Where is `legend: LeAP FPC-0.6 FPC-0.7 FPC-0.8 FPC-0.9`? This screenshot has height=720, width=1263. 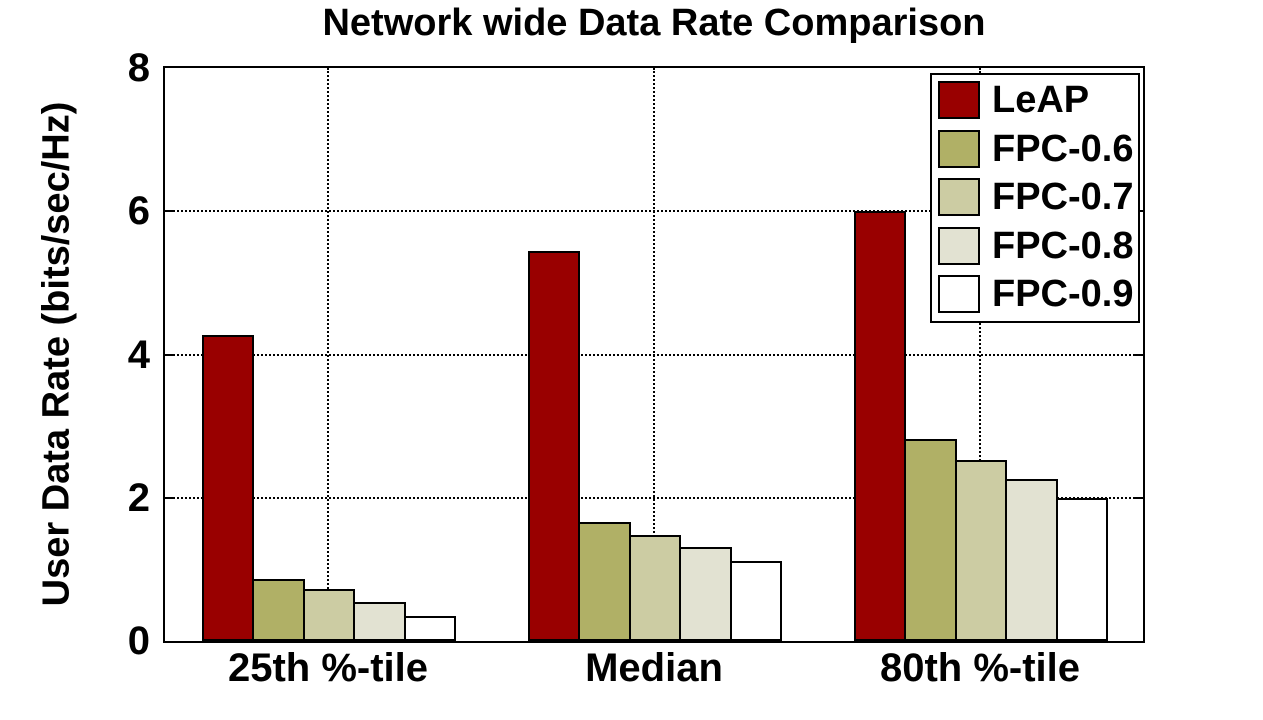 legend: LeAP FPC-0.6 FPC-0.7 FPC-0.8 FPC-0.9 is located at coordinates (1035, 198).